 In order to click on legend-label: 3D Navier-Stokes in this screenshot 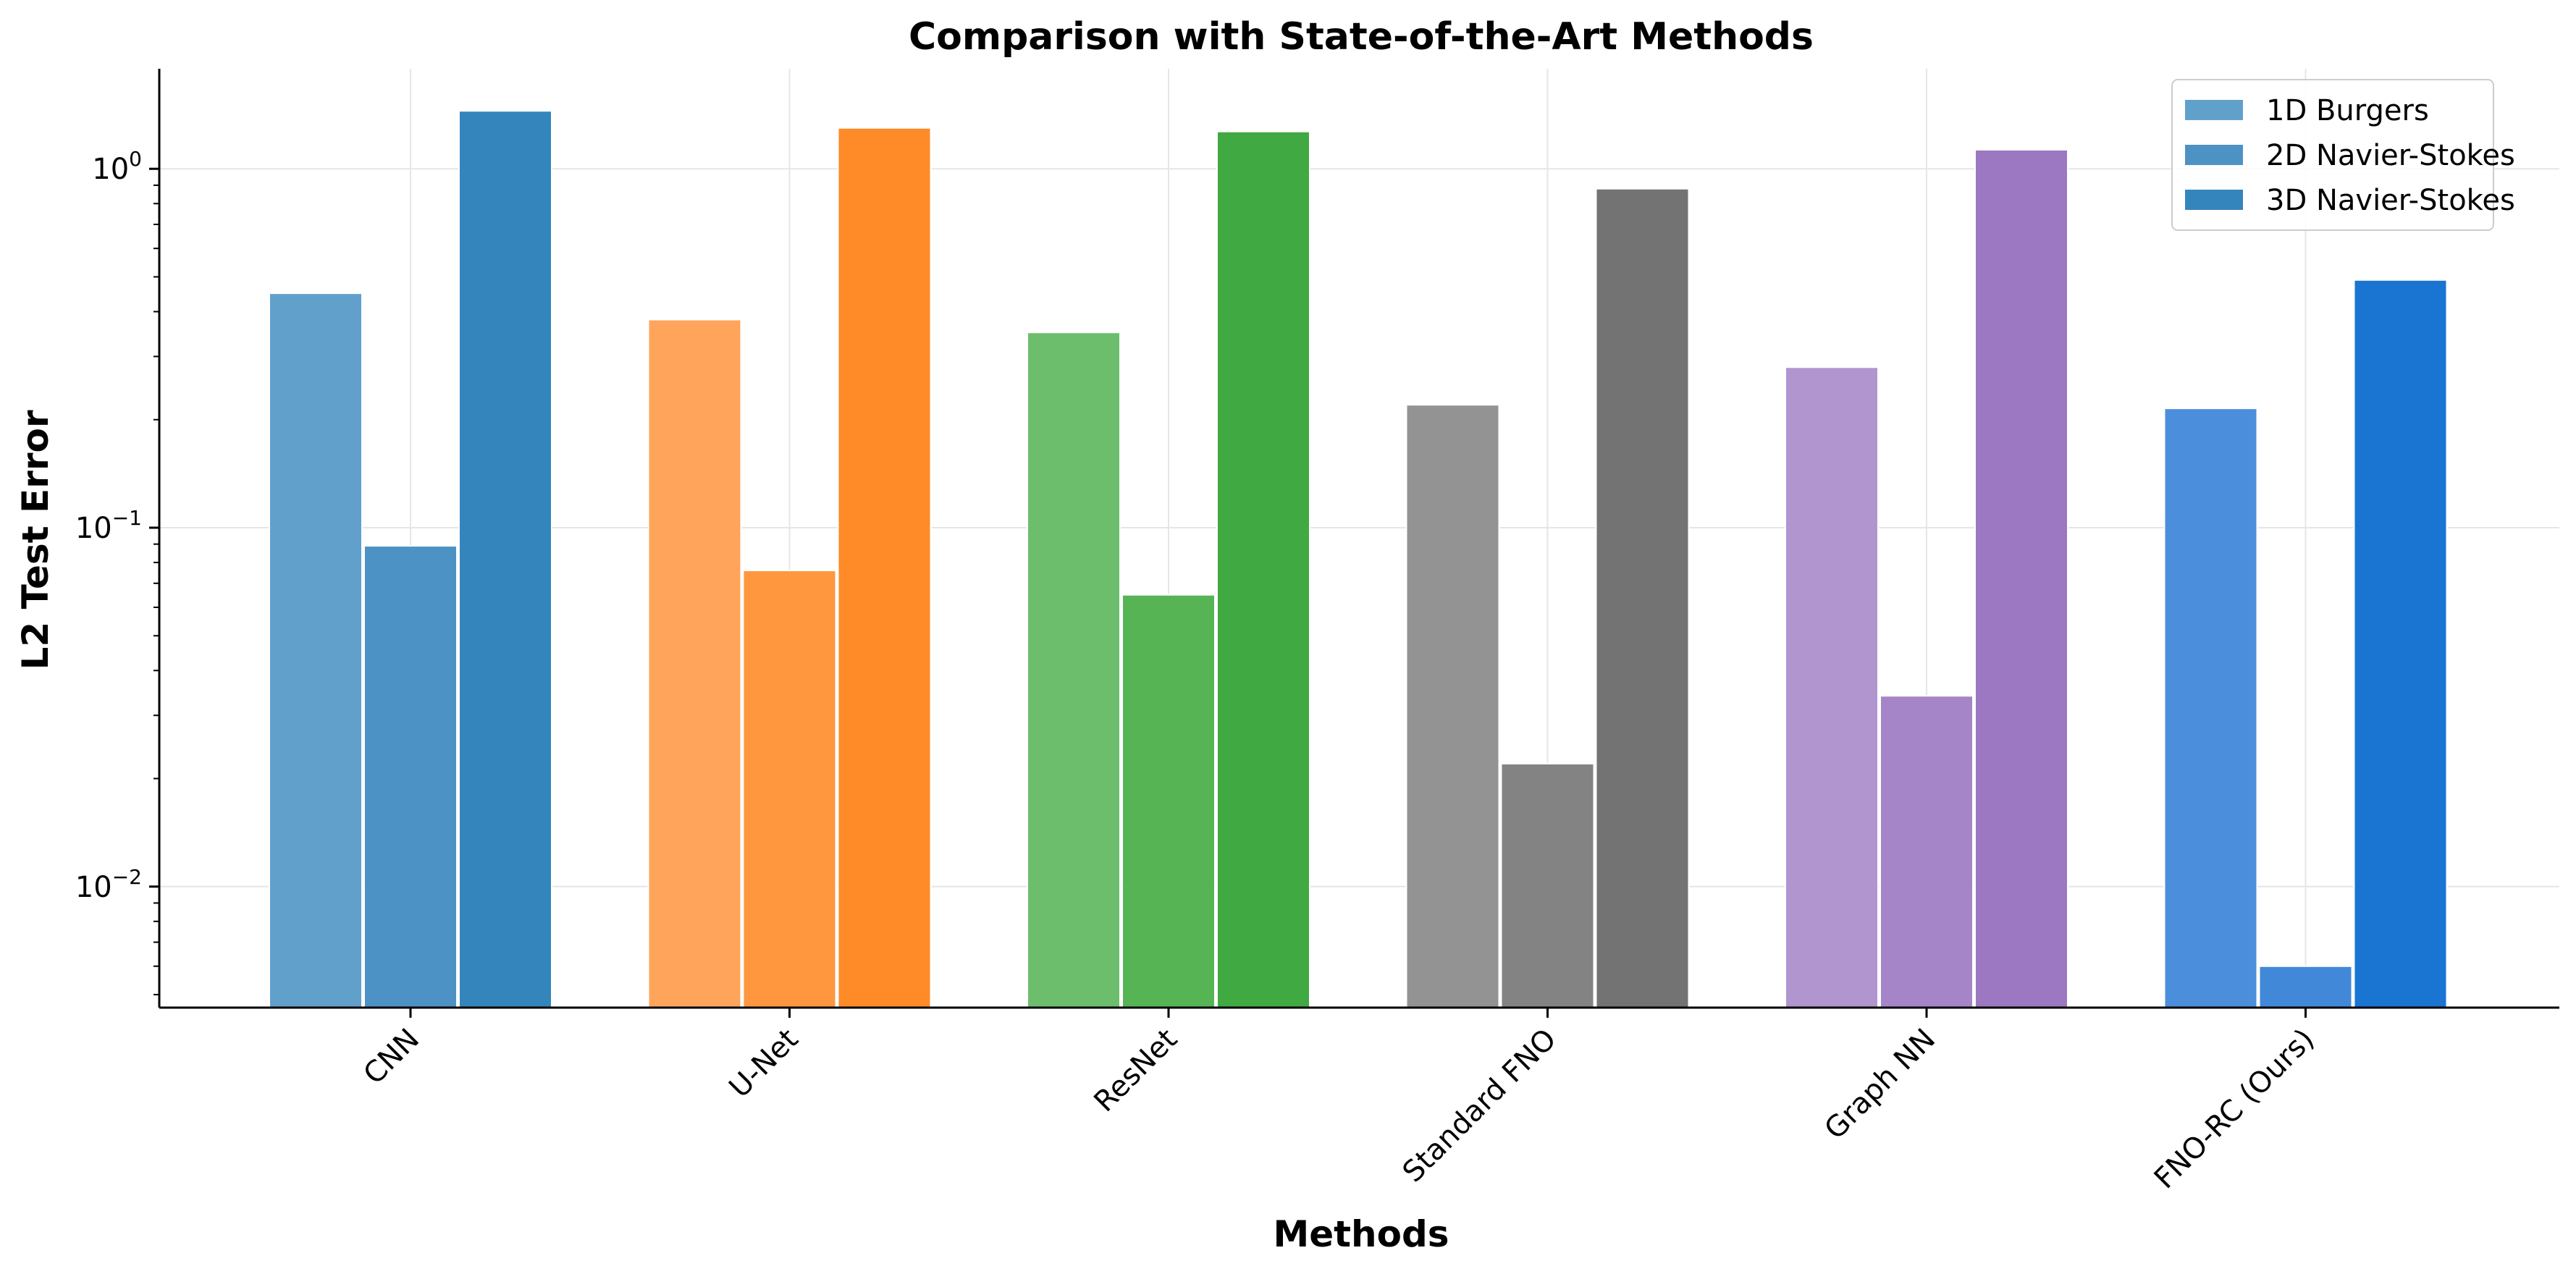, I will do `click(2390, 200)`.